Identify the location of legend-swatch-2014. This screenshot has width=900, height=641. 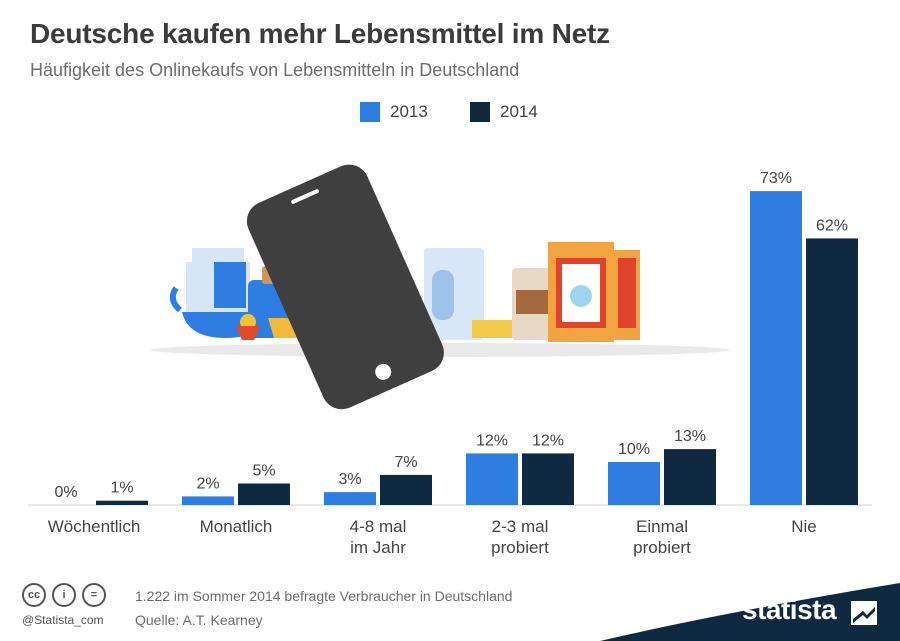
(480, 112).